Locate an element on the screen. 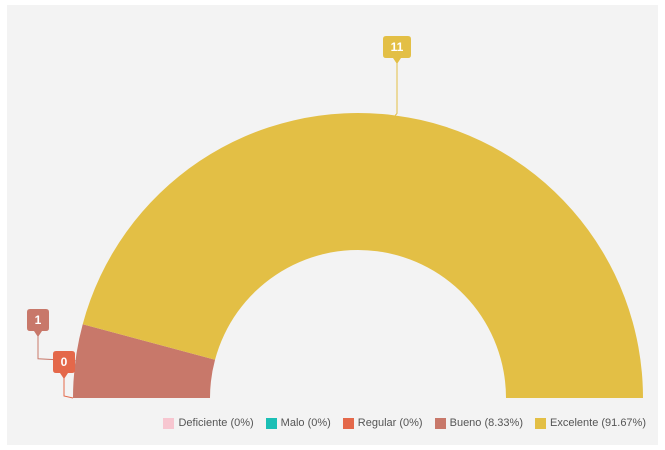 Image resolution: width=665 pixels, height=450 pixels. data-label-excelente: 11 is located at coordinates (397, 76).